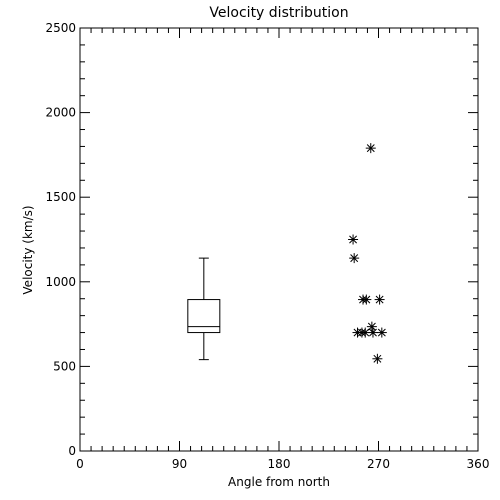  I want to click on x-axis-label: Angle from north, so click(279, 482).